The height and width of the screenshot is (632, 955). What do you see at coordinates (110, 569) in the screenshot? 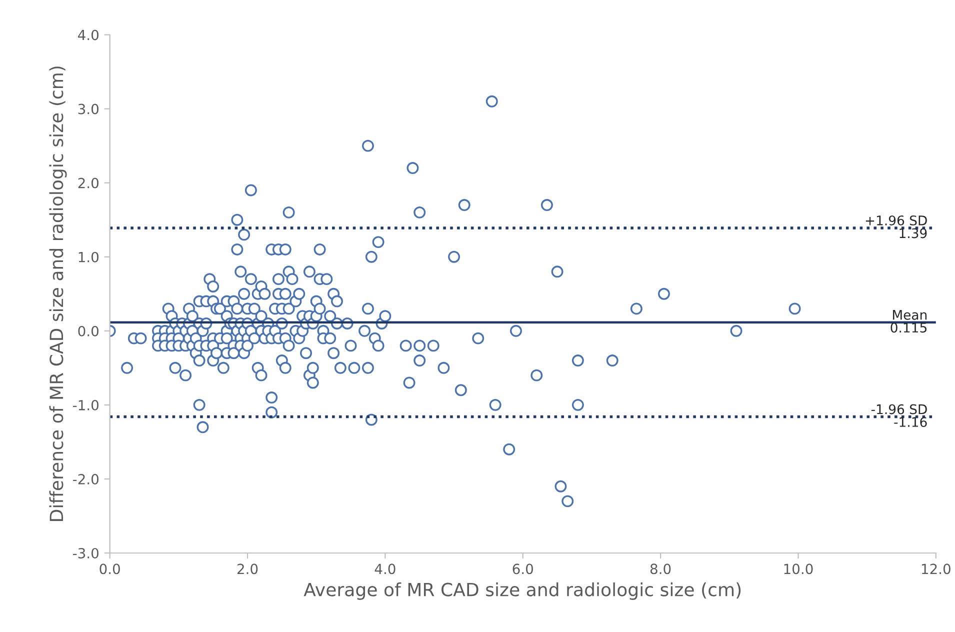
I see `x-tick-label: 0.0` at bounding box center [110, 569].